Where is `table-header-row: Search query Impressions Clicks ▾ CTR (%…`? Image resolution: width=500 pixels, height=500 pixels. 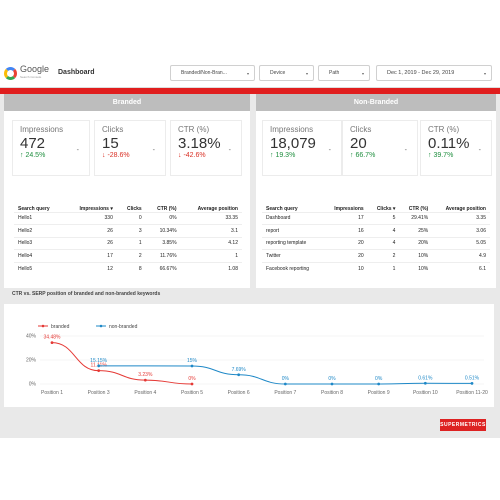
table-header-row: Search query Impressions Clicks ▾ CTR (%… is located at coordinates (376, 203).